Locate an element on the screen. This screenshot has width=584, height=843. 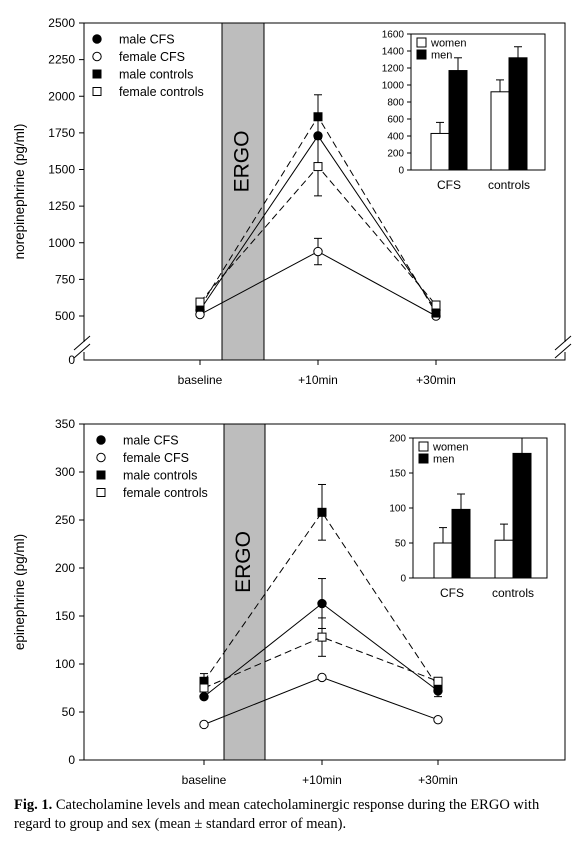
y-tick-label: 750 is located at coordinates (65, 279).